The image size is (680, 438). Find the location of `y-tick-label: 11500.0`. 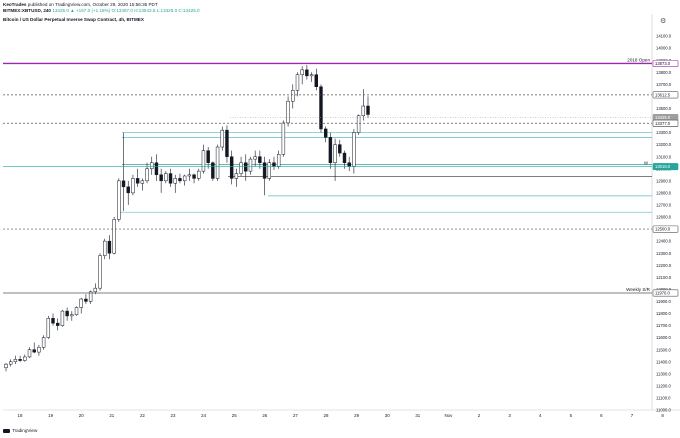

y-tick-label: 11500.0 is located at coordinates (663, 349).